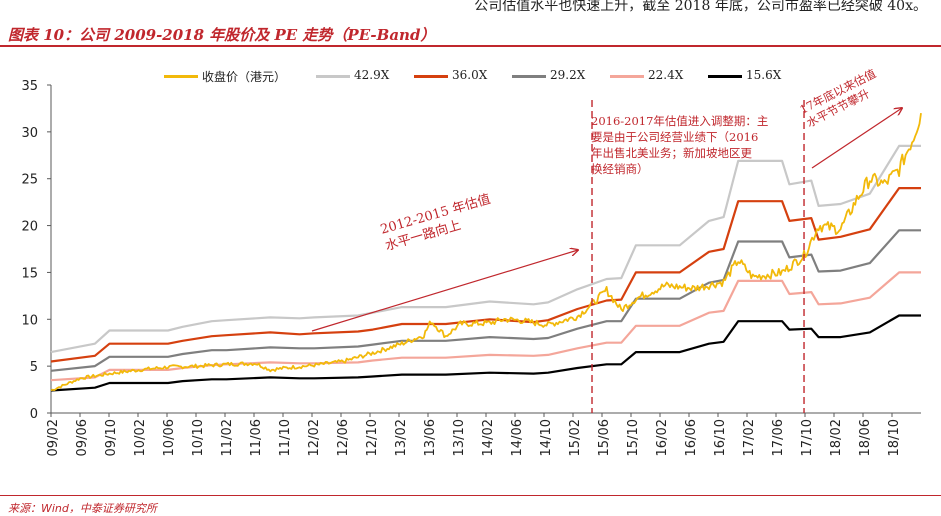 Image resolution: width=941 pixels, height=516 pixels. Describe the element at coordinates (700, 7) in the screenshot. I see `intro-sentence: 公司估值水平也快速上升，截至 2018 年底，公司市盈率已经突破 40x。` at that location.